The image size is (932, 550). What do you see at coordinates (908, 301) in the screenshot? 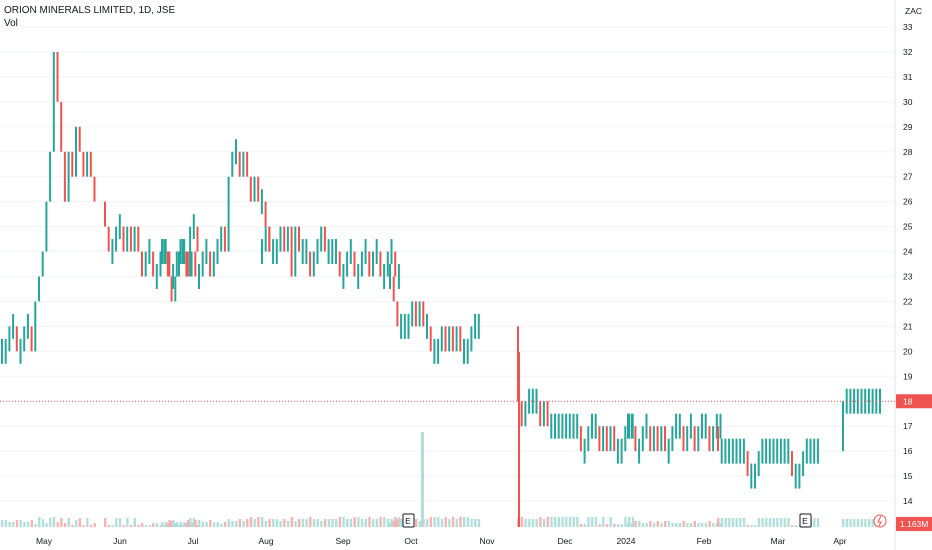
I see `y-tick-label: 22` at bounding box center [908, 301].